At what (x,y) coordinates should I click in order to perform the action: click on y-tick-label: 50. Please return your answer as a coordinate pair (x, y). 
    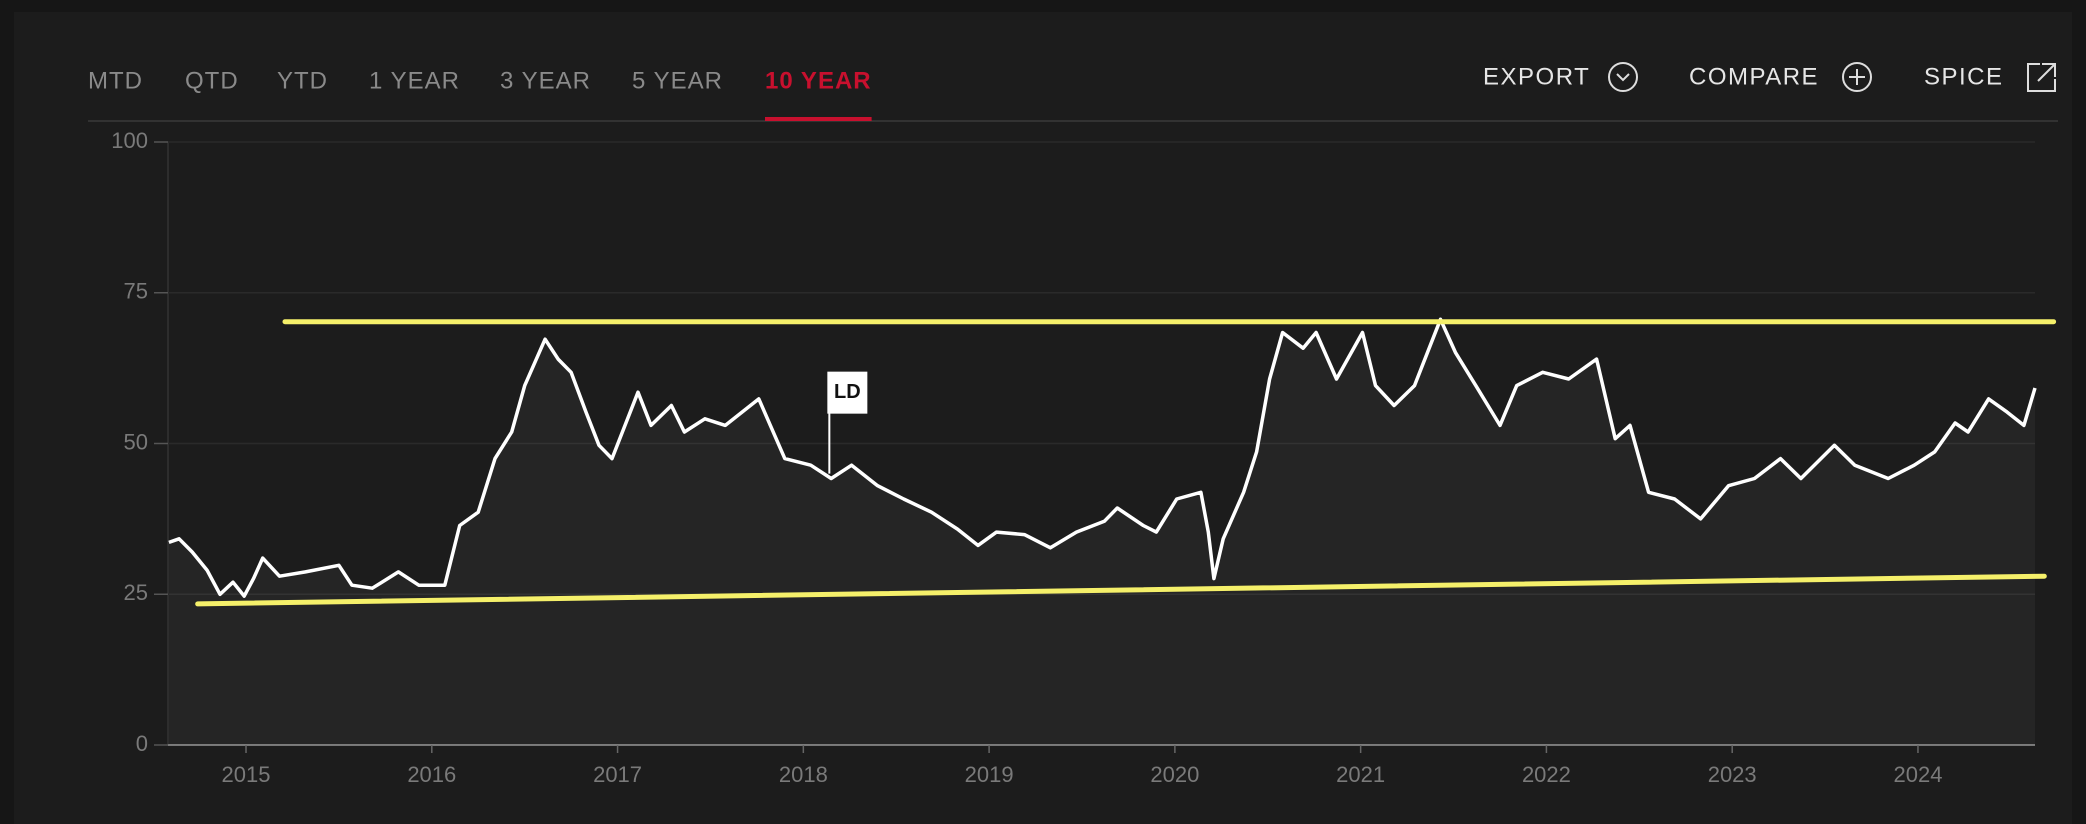
    Looking at the image, I should click on (136, 441).